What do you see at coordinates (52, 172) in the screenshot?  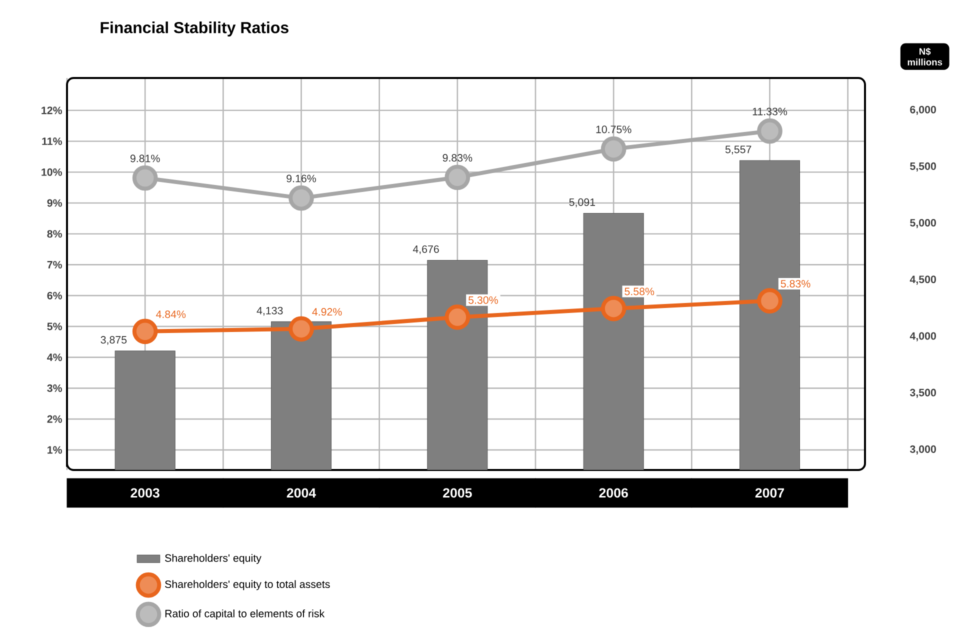 I see `y-tick-label: 10%` at bounding box center [52, 172].